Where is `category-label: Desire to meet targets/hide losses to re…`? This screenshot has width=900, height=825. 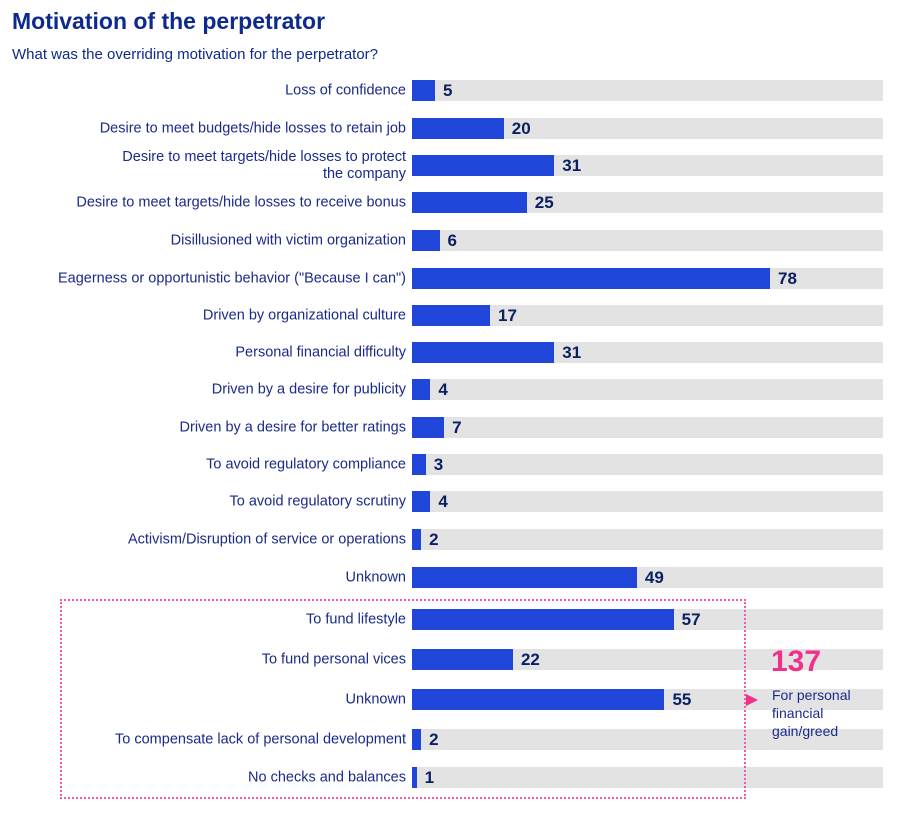
category-label: Desire to meet targets/hide losses to re… is located at coordinates (241, 202).